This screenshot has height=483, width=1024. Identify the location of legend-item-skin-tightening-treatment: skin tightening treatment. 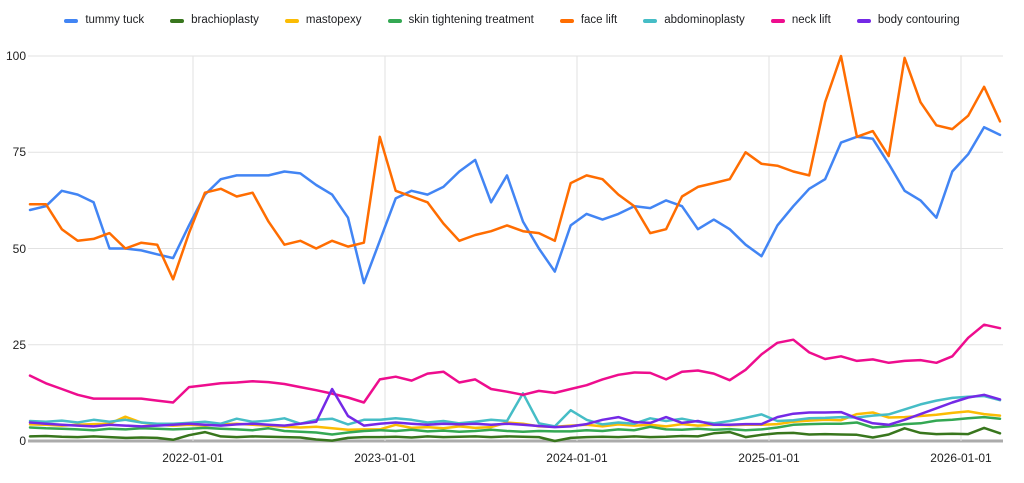
(460, 20).